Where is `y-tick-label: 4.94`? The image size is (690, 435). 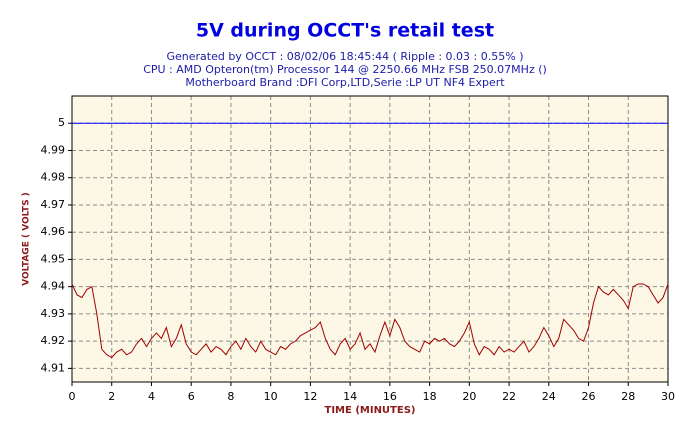
y-tick-label: 4.94 is located at coordinates (53, 286).